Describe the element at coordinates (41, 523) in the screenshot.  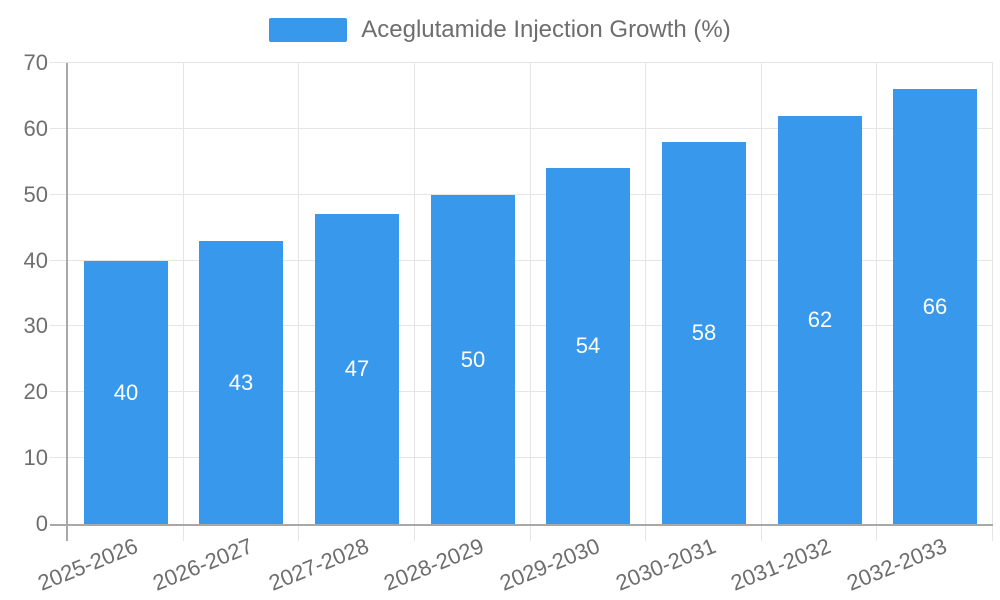
I see `y-axis-tick-label: 0` at that location.